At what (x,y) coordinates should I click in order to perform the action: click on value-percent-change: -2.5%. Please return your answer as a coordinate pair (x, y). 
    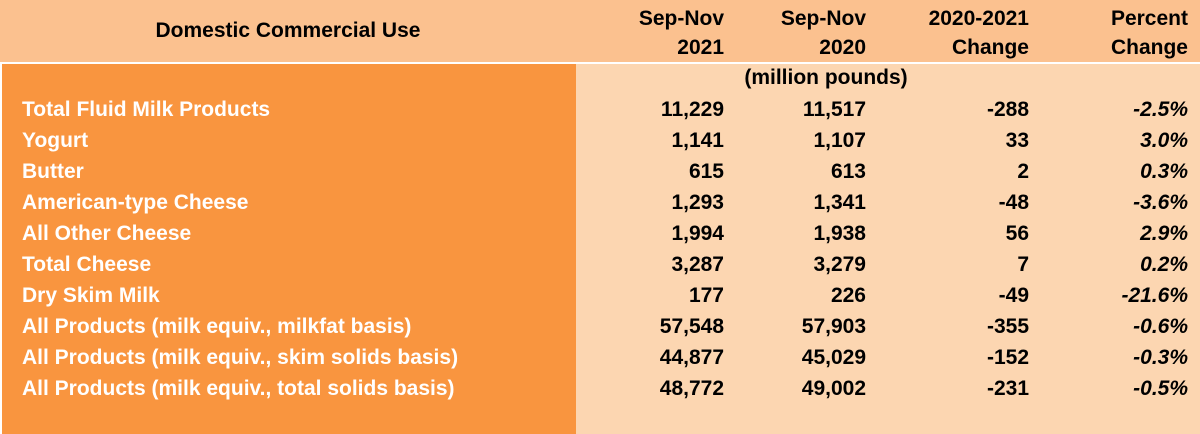
    Looking at the image, I should click on (1160, 109).